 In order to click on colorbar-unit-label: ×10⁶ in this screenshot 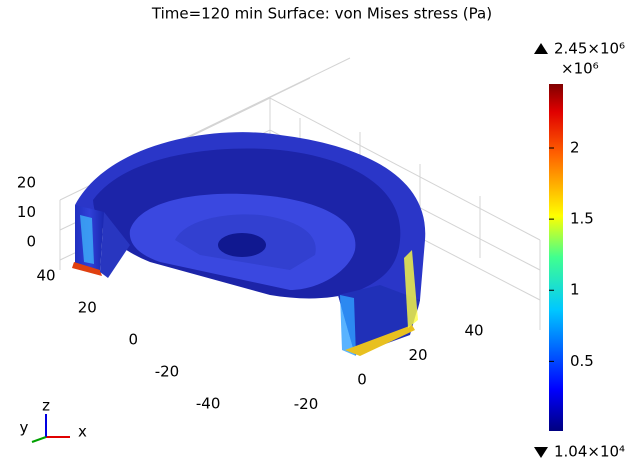, I will do `click(580, 69)`.